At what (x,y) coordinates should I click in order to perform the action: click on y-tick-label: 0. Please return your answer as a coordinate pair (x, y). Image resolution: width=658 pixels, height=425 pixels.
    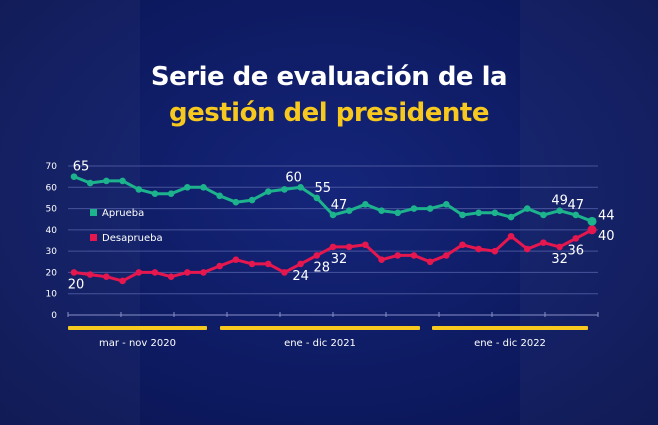
    Looking at the image, I should click on (54, 316).